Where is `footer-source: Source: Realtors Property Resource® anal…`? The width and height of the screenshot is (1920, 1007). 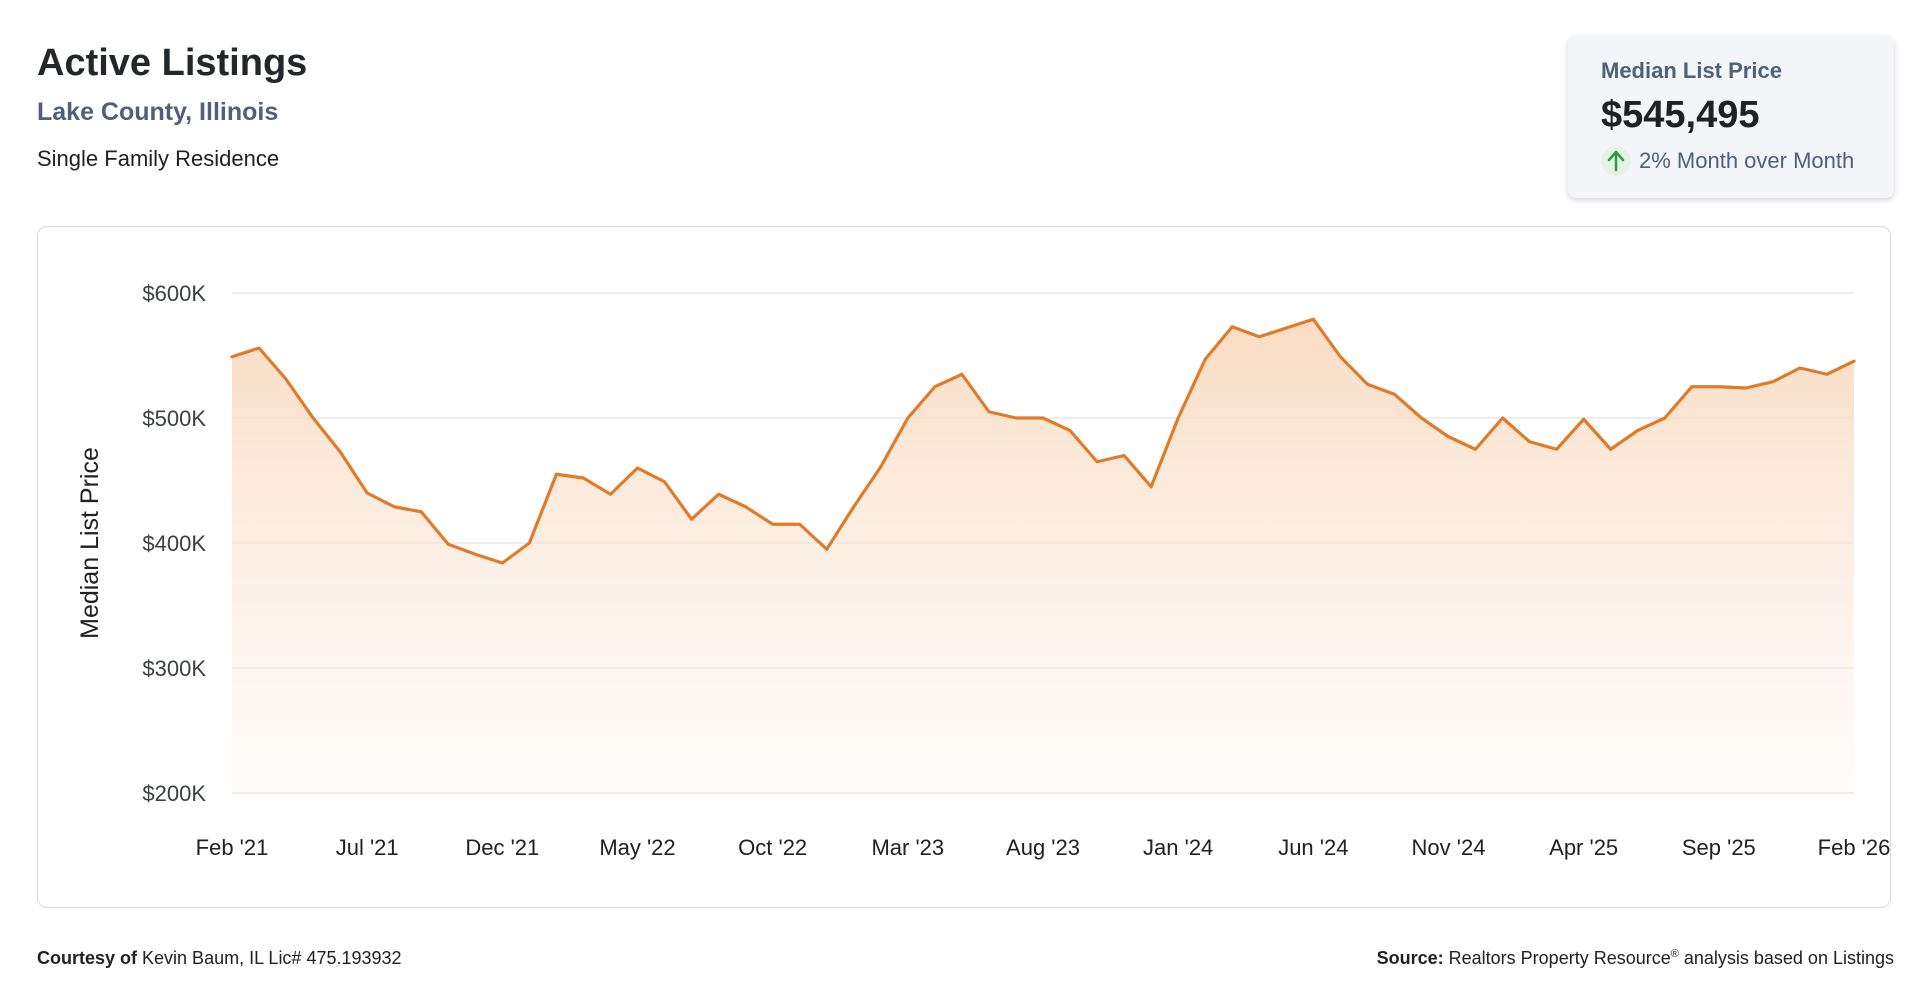
footer-source: Source: Realtors Property Resource® anal… is located at coordinates (1635, 958).